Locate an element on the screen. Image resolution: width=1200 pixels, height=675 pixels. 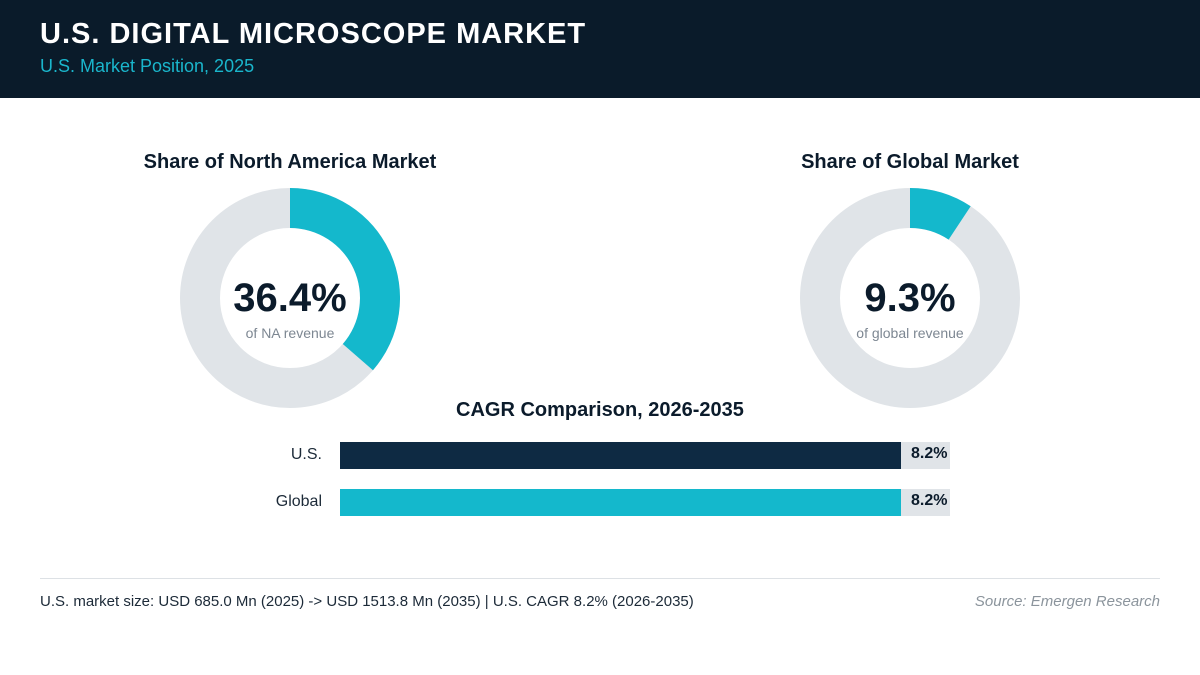
na-share-caption: of NA revenue is located at coordinates (290, 333).